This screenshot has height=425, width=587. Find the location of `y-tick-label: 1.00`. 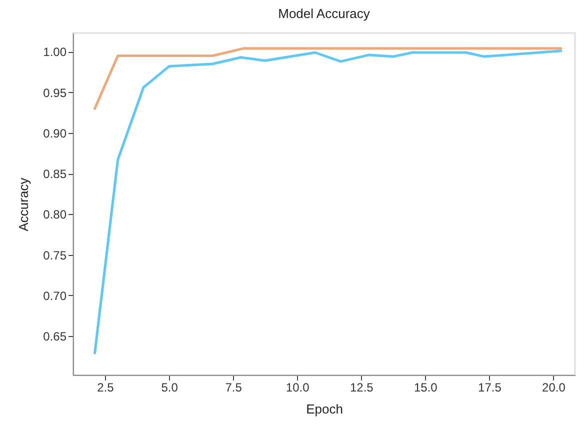

y-tick-label: 1.00 is located at coordinates (55, 52).